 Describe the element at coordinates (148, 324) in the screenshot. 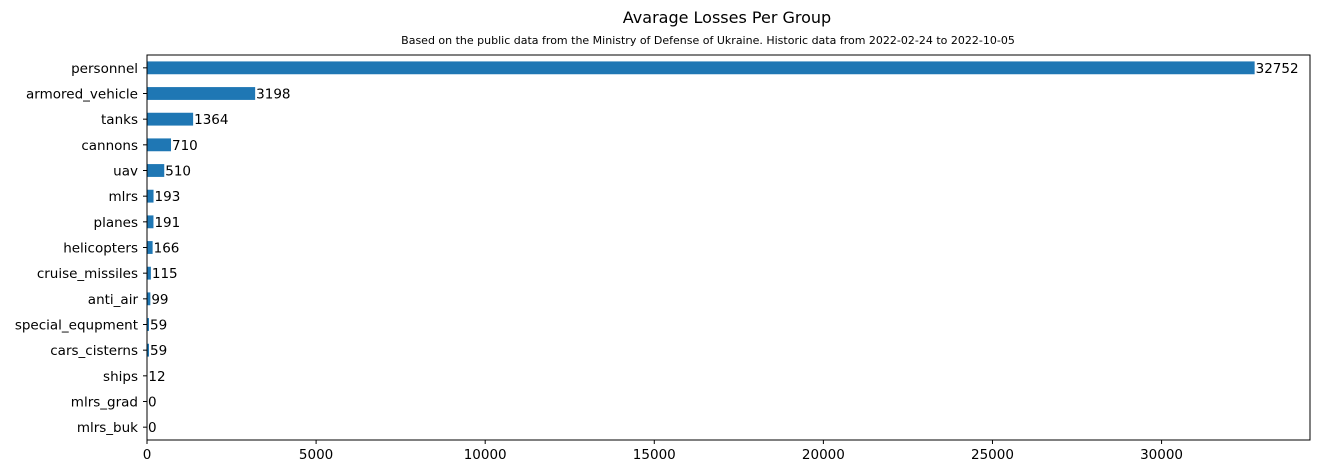

I see `bar-special-equpment` at that location.